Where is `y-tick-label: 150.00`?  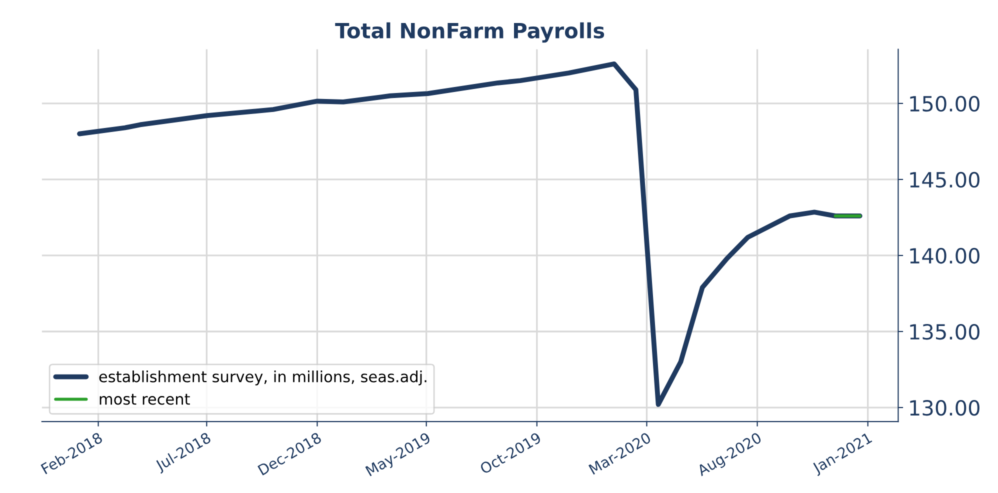 y-tick-label: 150.00 is located at coordinates (945, 104).